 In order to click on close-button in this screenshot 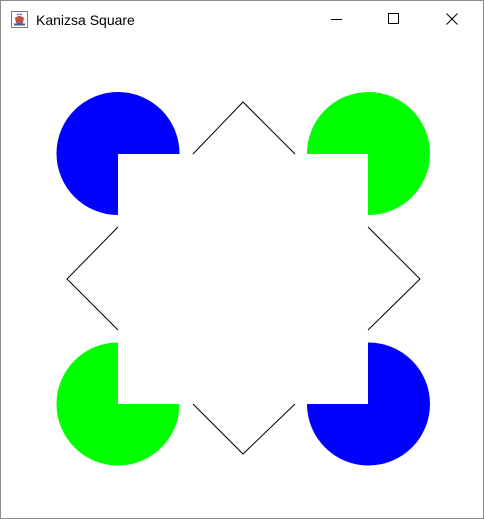, I will do `click(452, 19)`.